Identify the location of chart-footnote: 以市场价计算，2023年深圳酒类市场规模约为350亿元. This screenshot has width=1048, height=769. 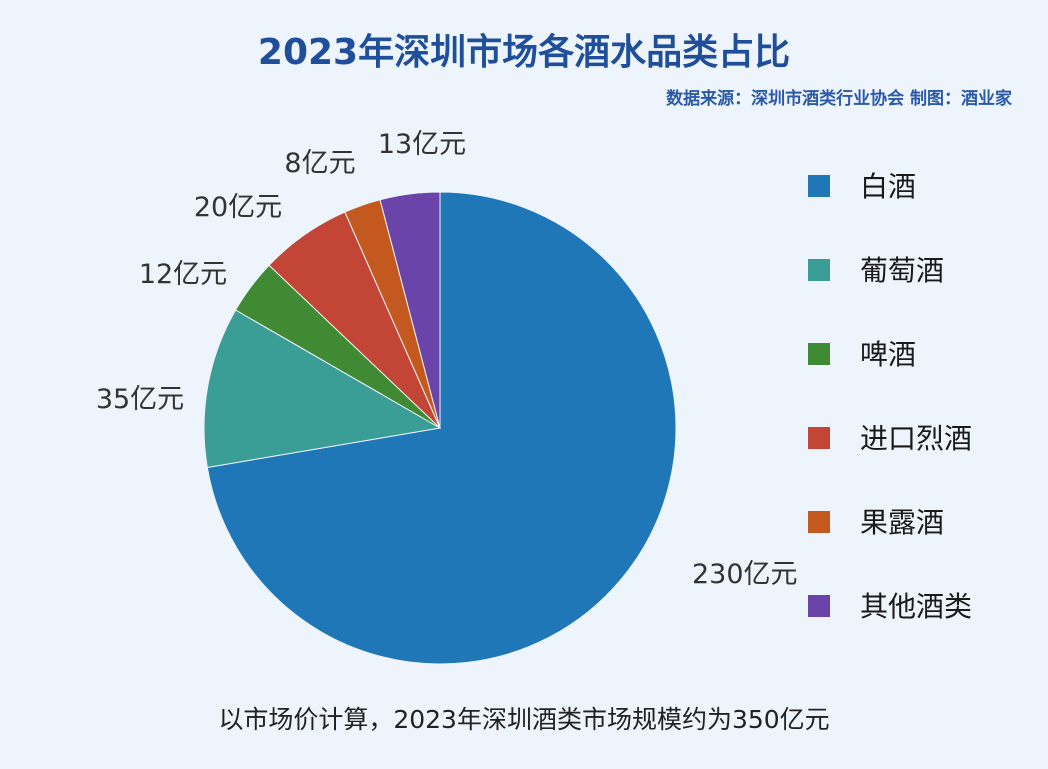
(523, 719).